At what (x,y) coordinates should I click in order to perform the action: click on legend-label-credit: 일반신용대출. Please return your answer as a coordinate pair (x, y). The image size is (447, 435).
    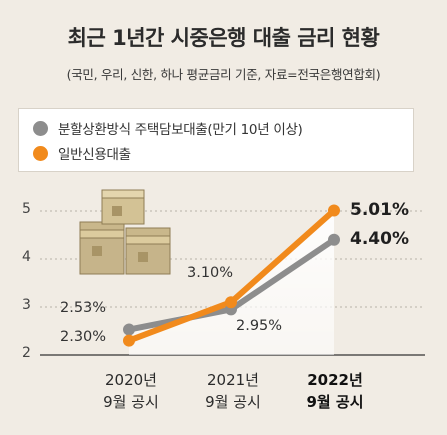
    Looking at the image, I should click on (94, 155).